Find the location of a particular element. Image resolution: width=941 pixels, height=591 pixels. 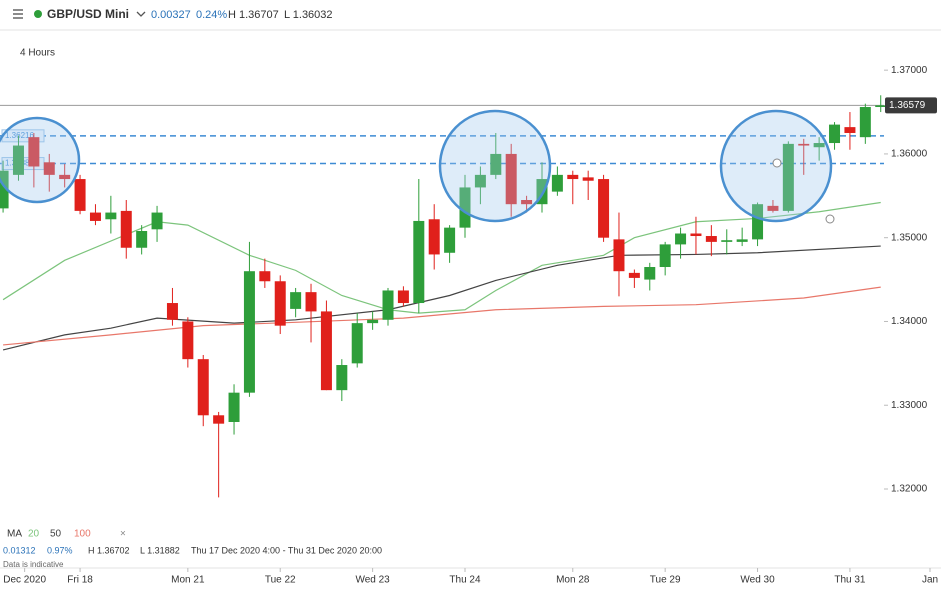

x-tick-label: Mon 21 is located at coordinates (188, 580).